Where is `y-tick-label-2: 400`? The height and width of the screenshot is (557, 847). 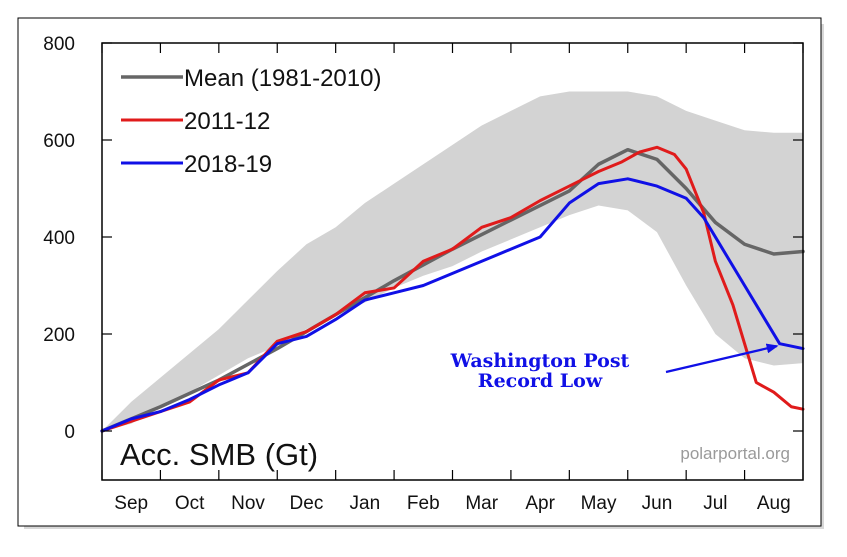
y-tick-label-2: 400 is located at coordinates (59, 238).